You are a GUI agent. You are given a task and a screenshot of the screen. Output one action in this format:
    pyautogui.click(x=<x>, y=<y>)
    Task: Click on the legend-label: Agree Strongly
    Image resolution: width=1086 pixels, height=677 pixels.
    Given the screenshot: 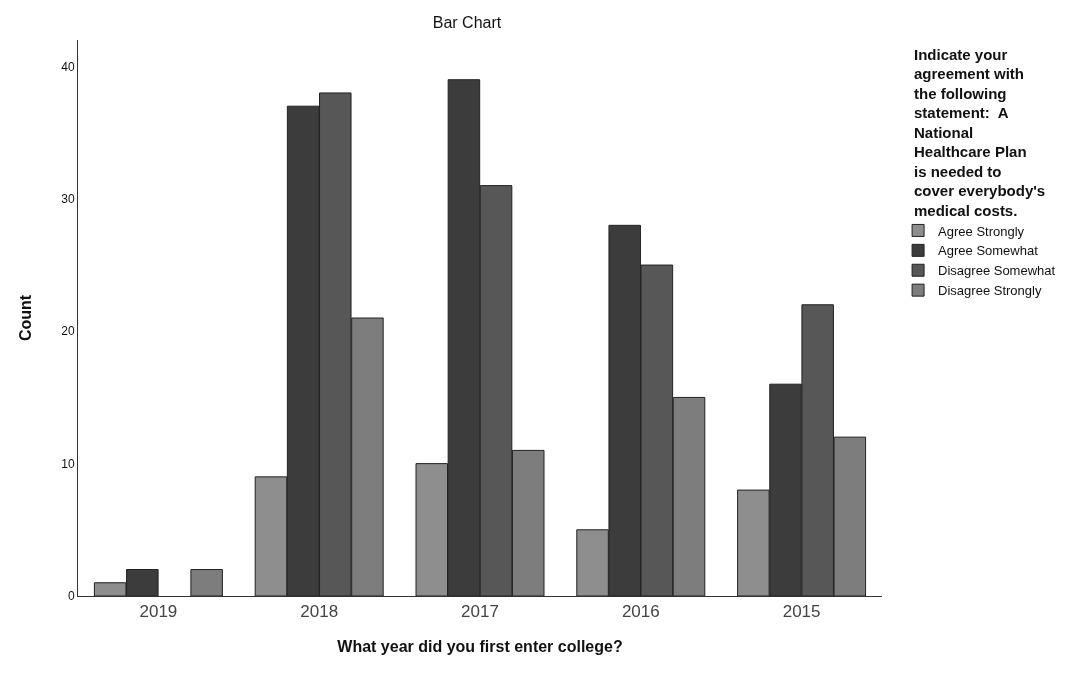 What is the action you would take?
    pyautogui.click(x=981, y=231)
    